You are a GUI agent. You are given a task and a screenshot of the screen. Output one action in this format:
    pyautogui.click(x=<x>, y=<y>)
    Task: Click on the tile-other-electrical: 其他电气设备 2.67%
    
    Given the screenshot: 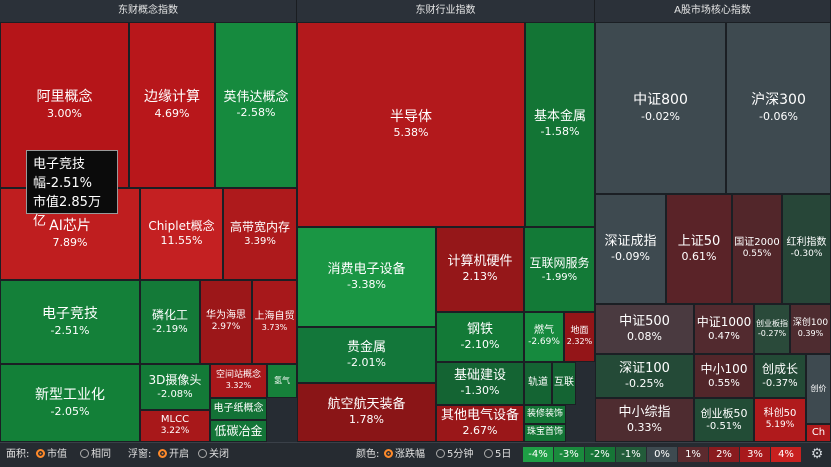 What is the action you would take?
    pyautogui.click(x=480, y=423)
    